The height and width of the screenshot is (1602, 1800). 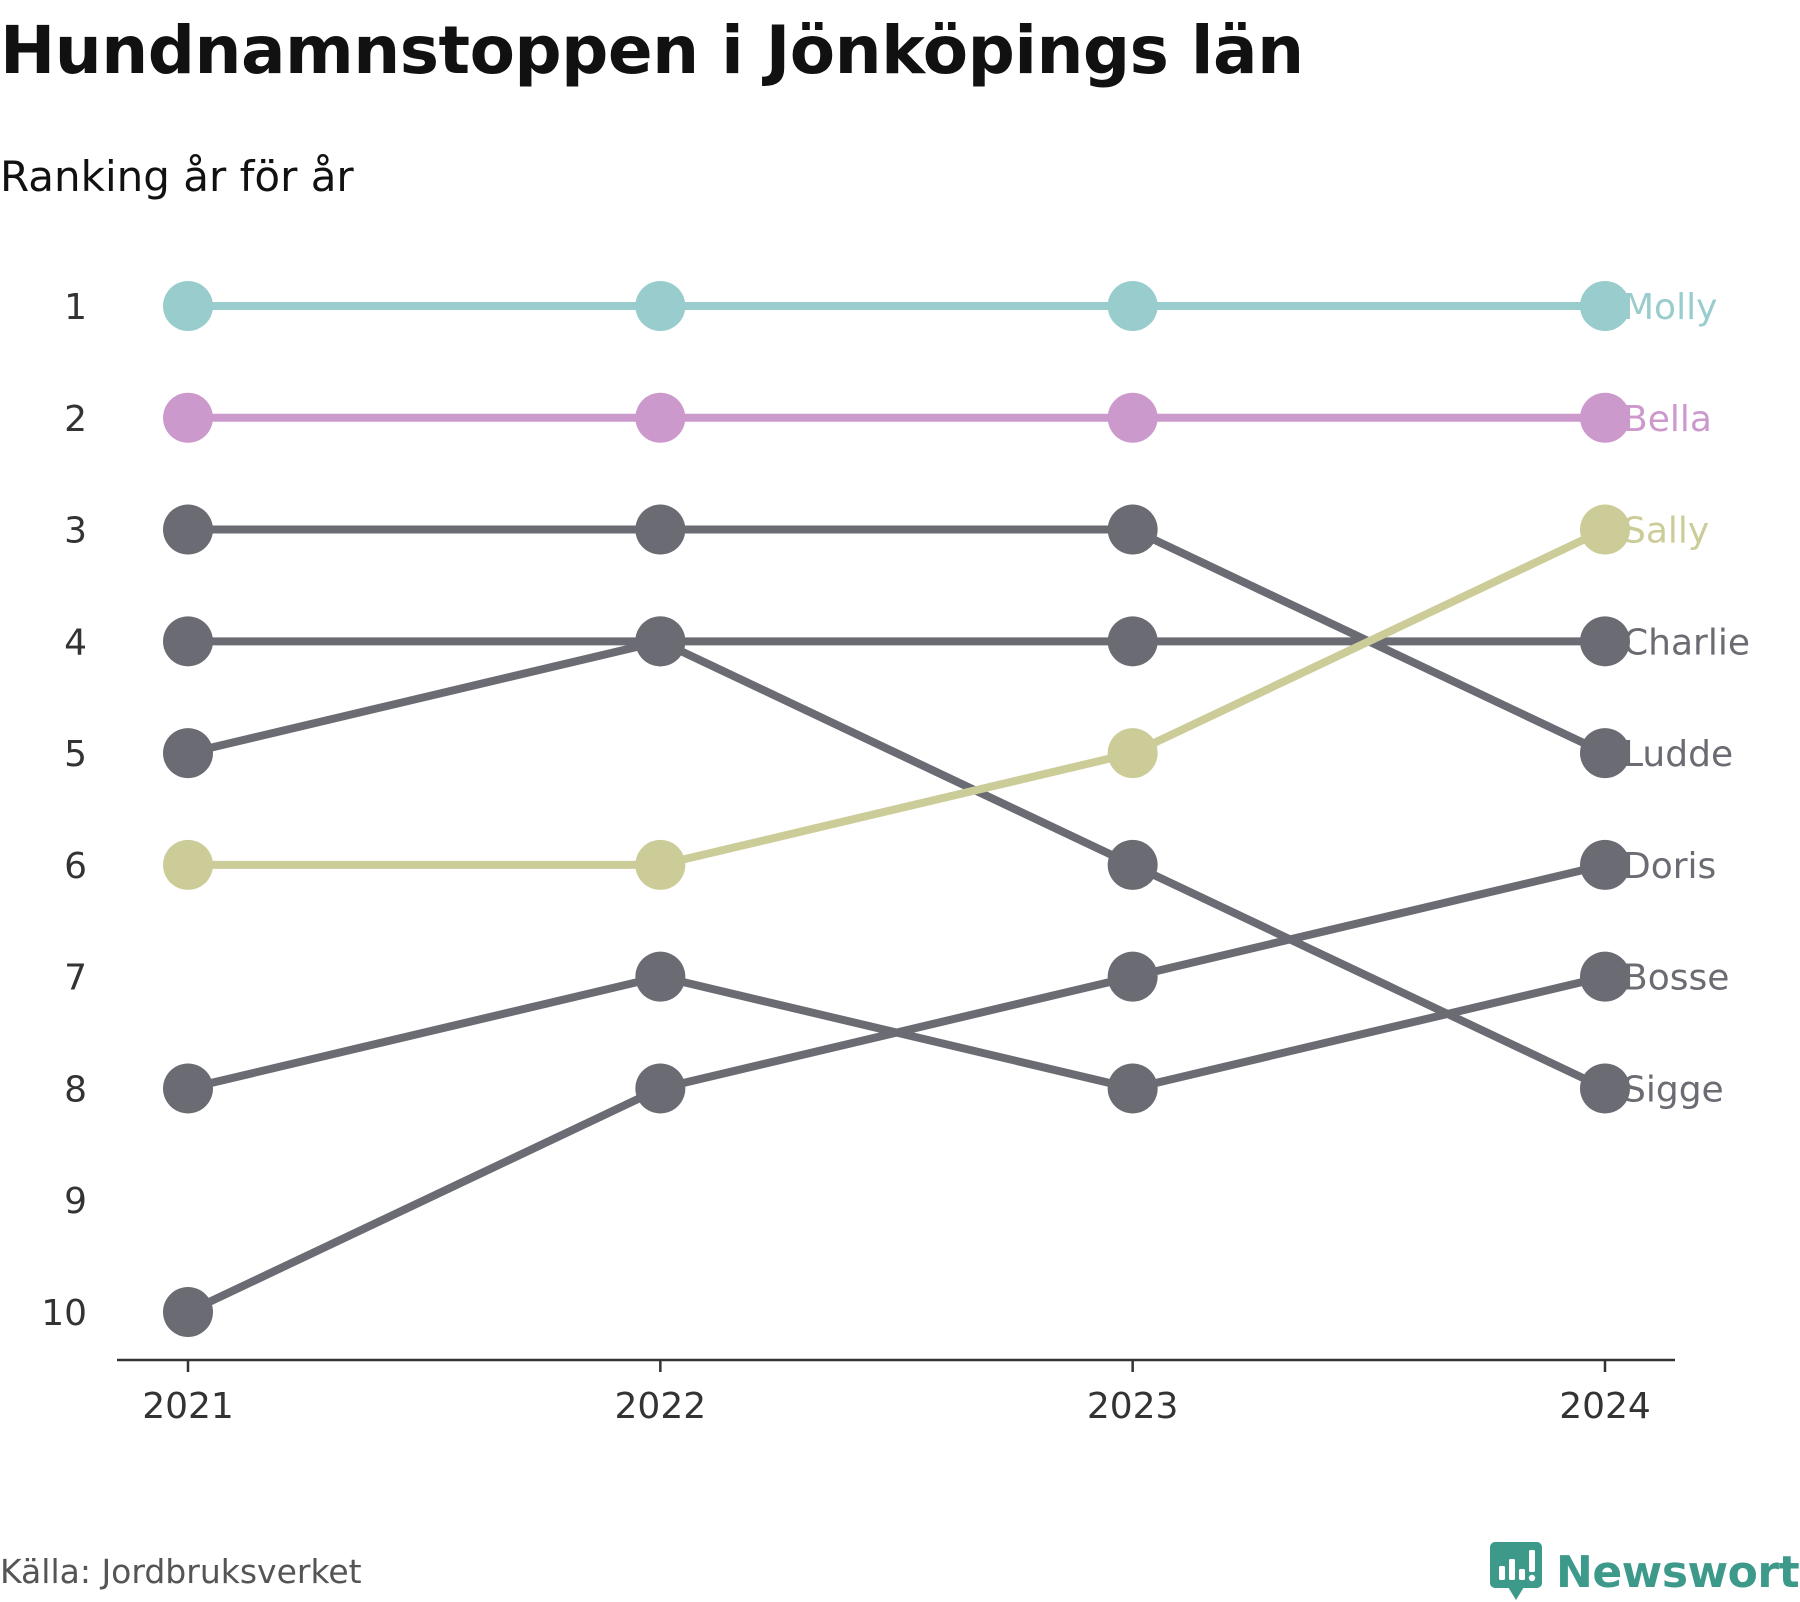 I want to click on y-tick-label-3: 3, so click(x=75, y=531).